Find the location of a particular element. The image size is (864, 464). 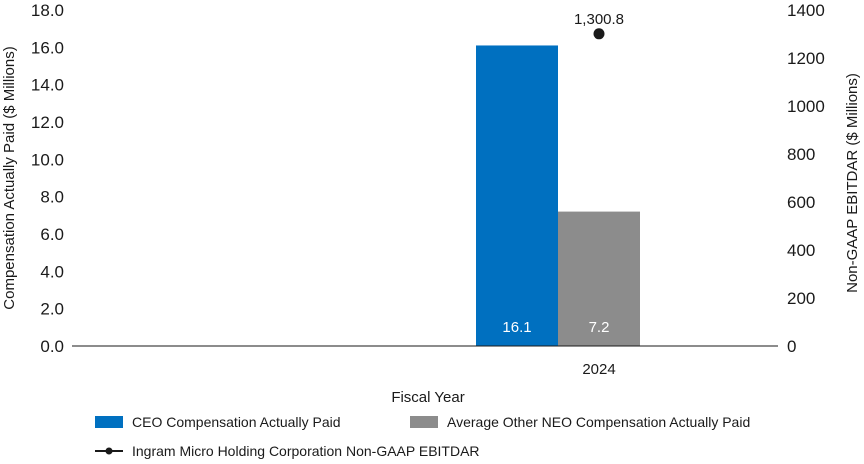

bars: 16.1 7.2 is located at coordinates (558, 195).